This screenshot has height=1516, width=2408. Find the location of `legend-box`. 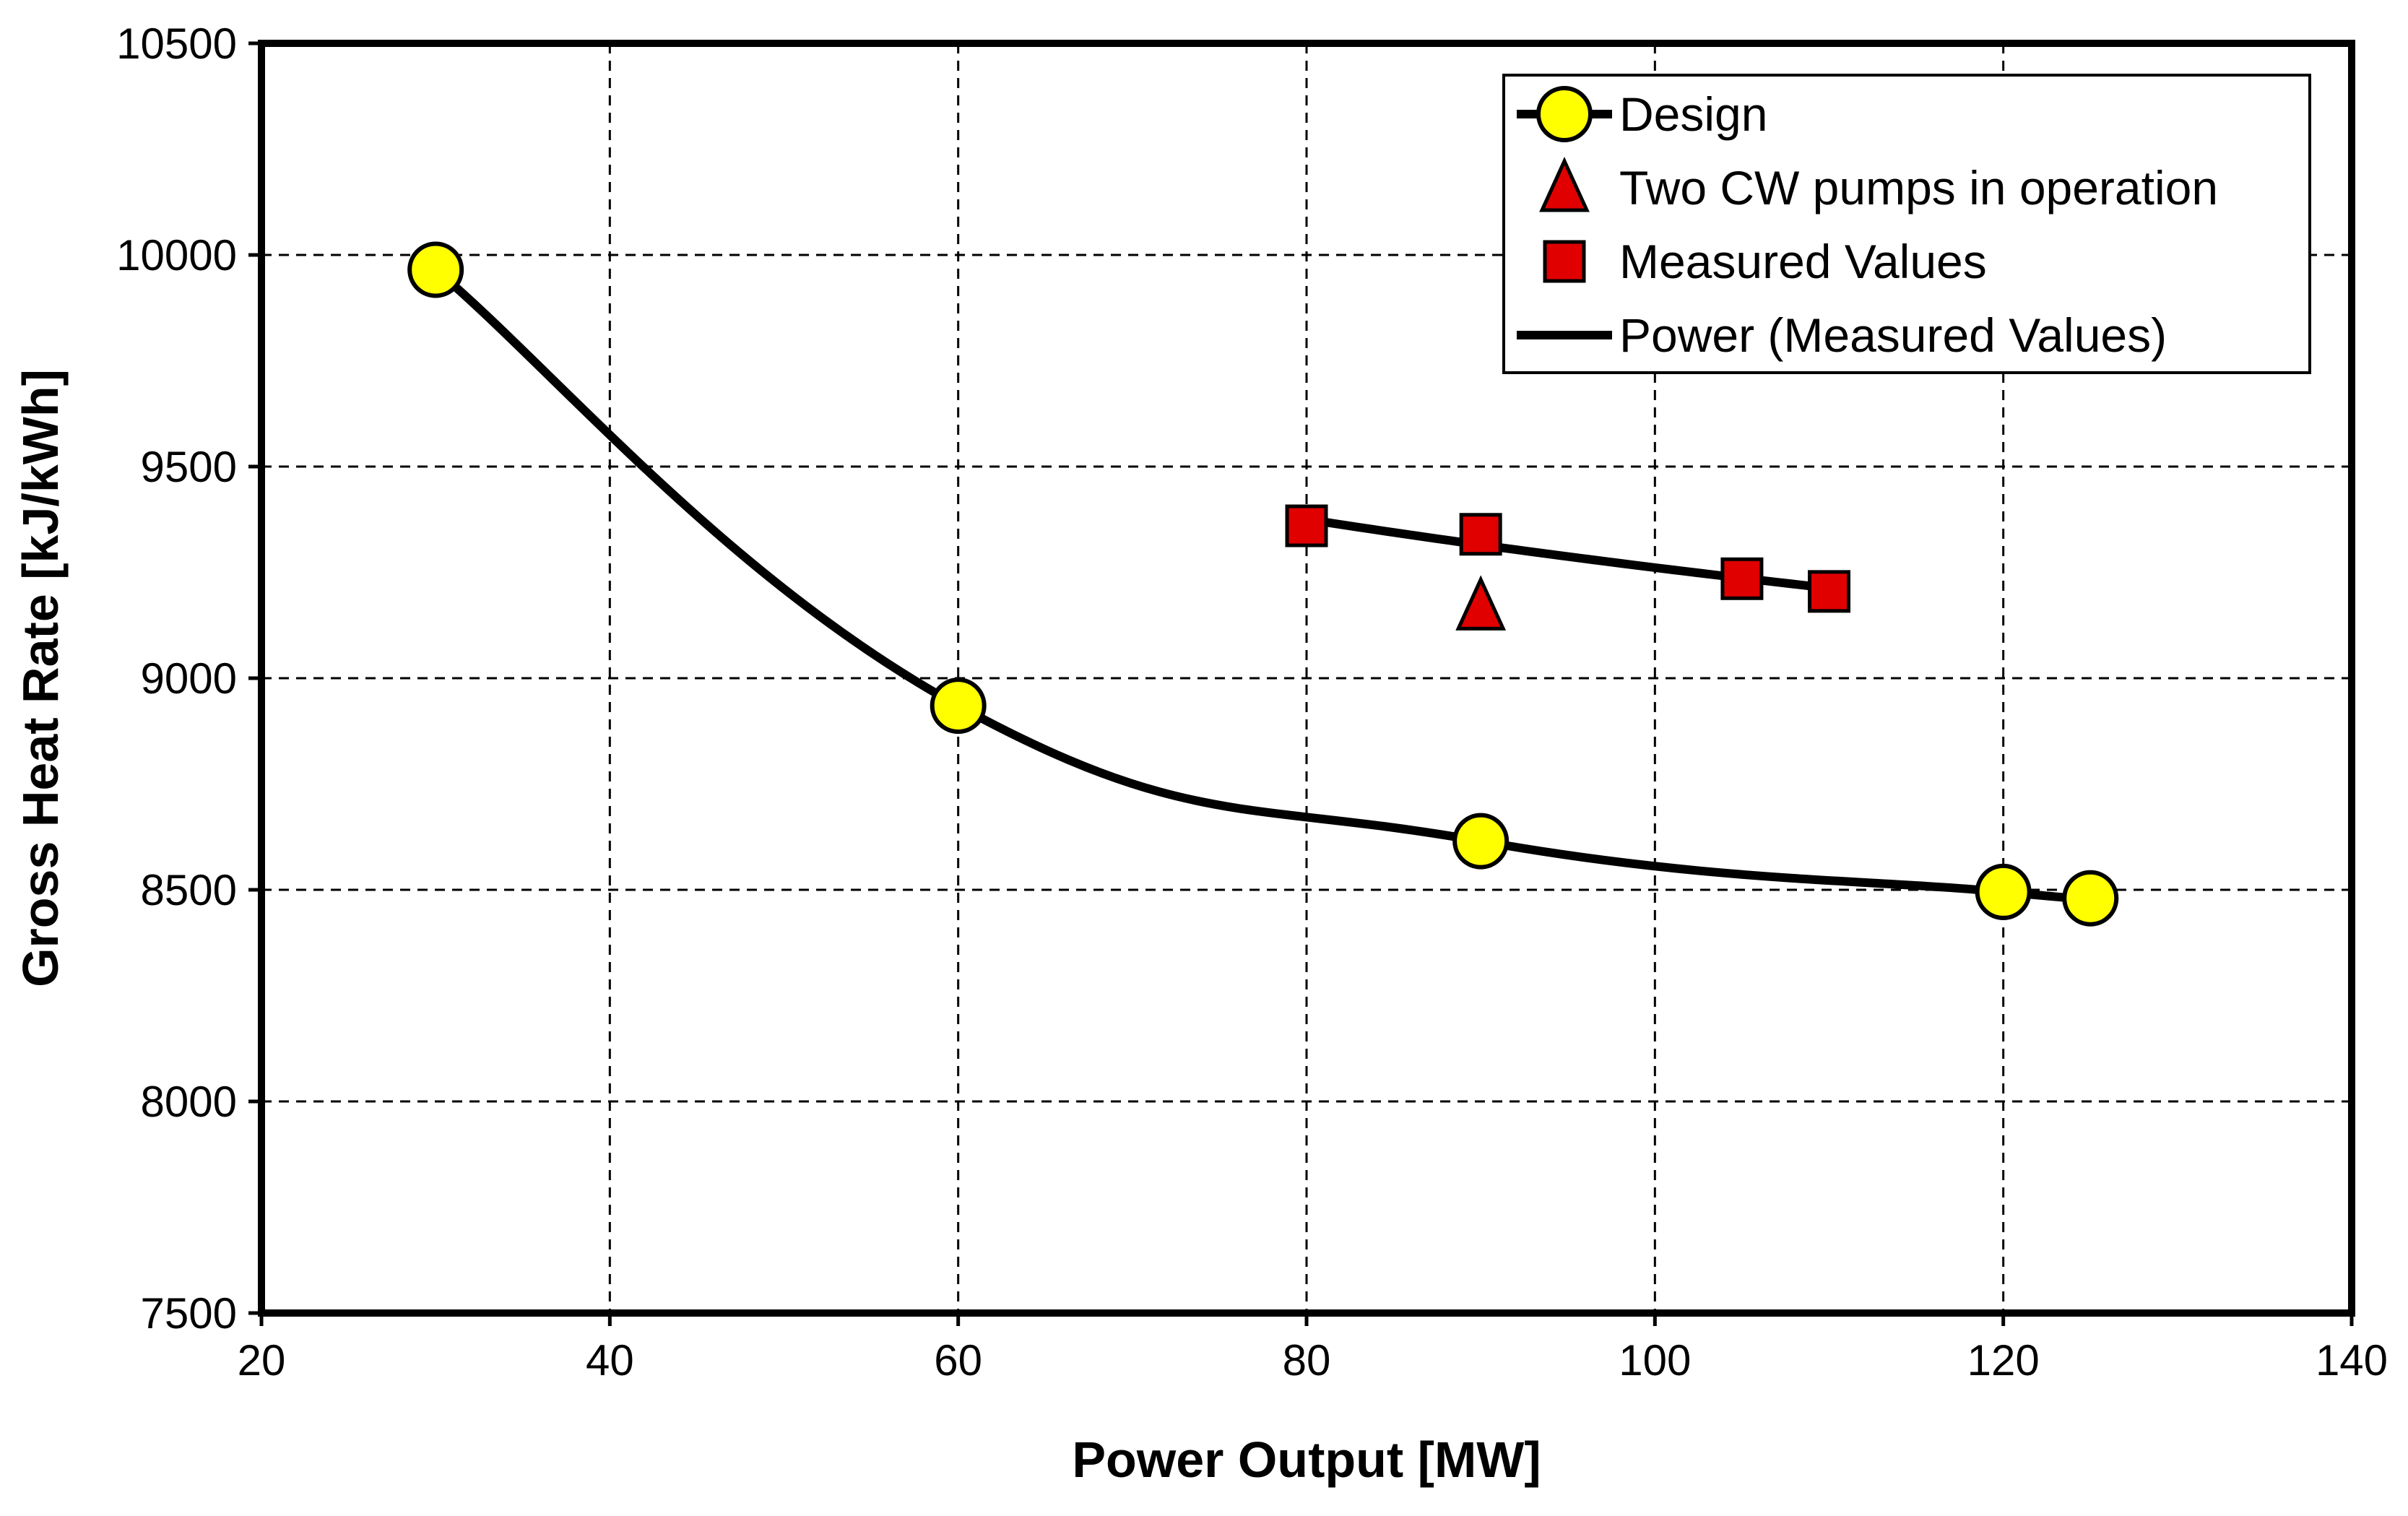

legend-box is located at coordinates (1906, 224).